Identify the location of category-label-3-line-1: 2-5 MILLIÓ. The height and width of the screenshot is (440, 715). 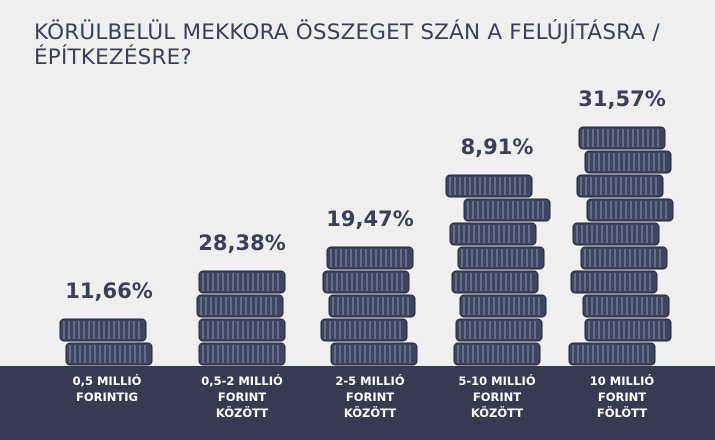
(369, 380).